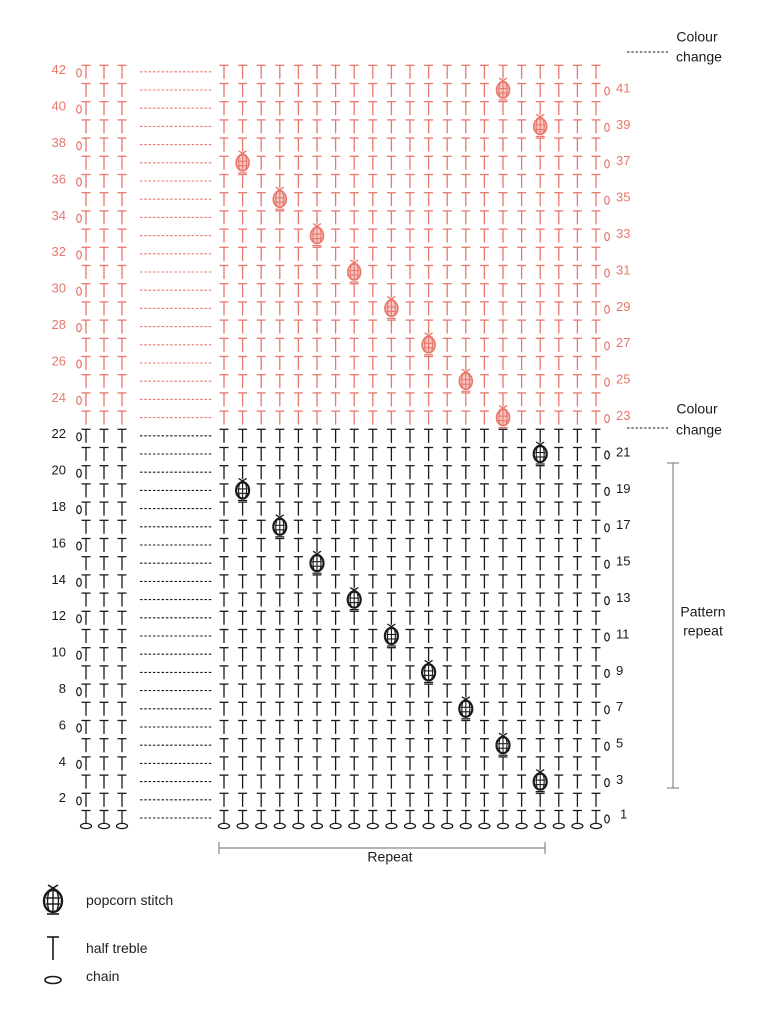 Image resolution: width=767 pixels, height=1024 pixels. Describe the element at coordinates (242, 162) in the screenshot. I see `popcorn-stitch` at that location.